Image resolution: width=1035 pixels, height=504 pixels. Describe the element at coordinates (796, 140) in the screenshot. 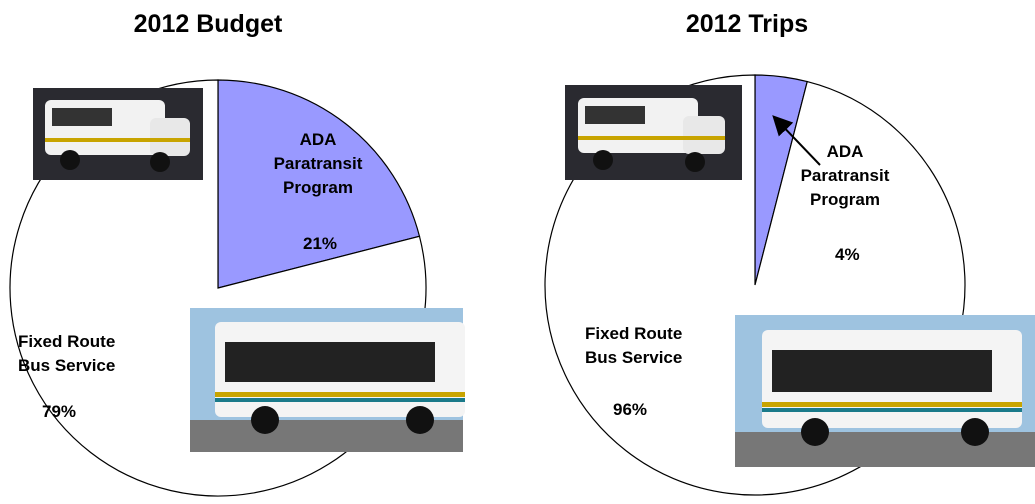

I see `arrow` at that location.